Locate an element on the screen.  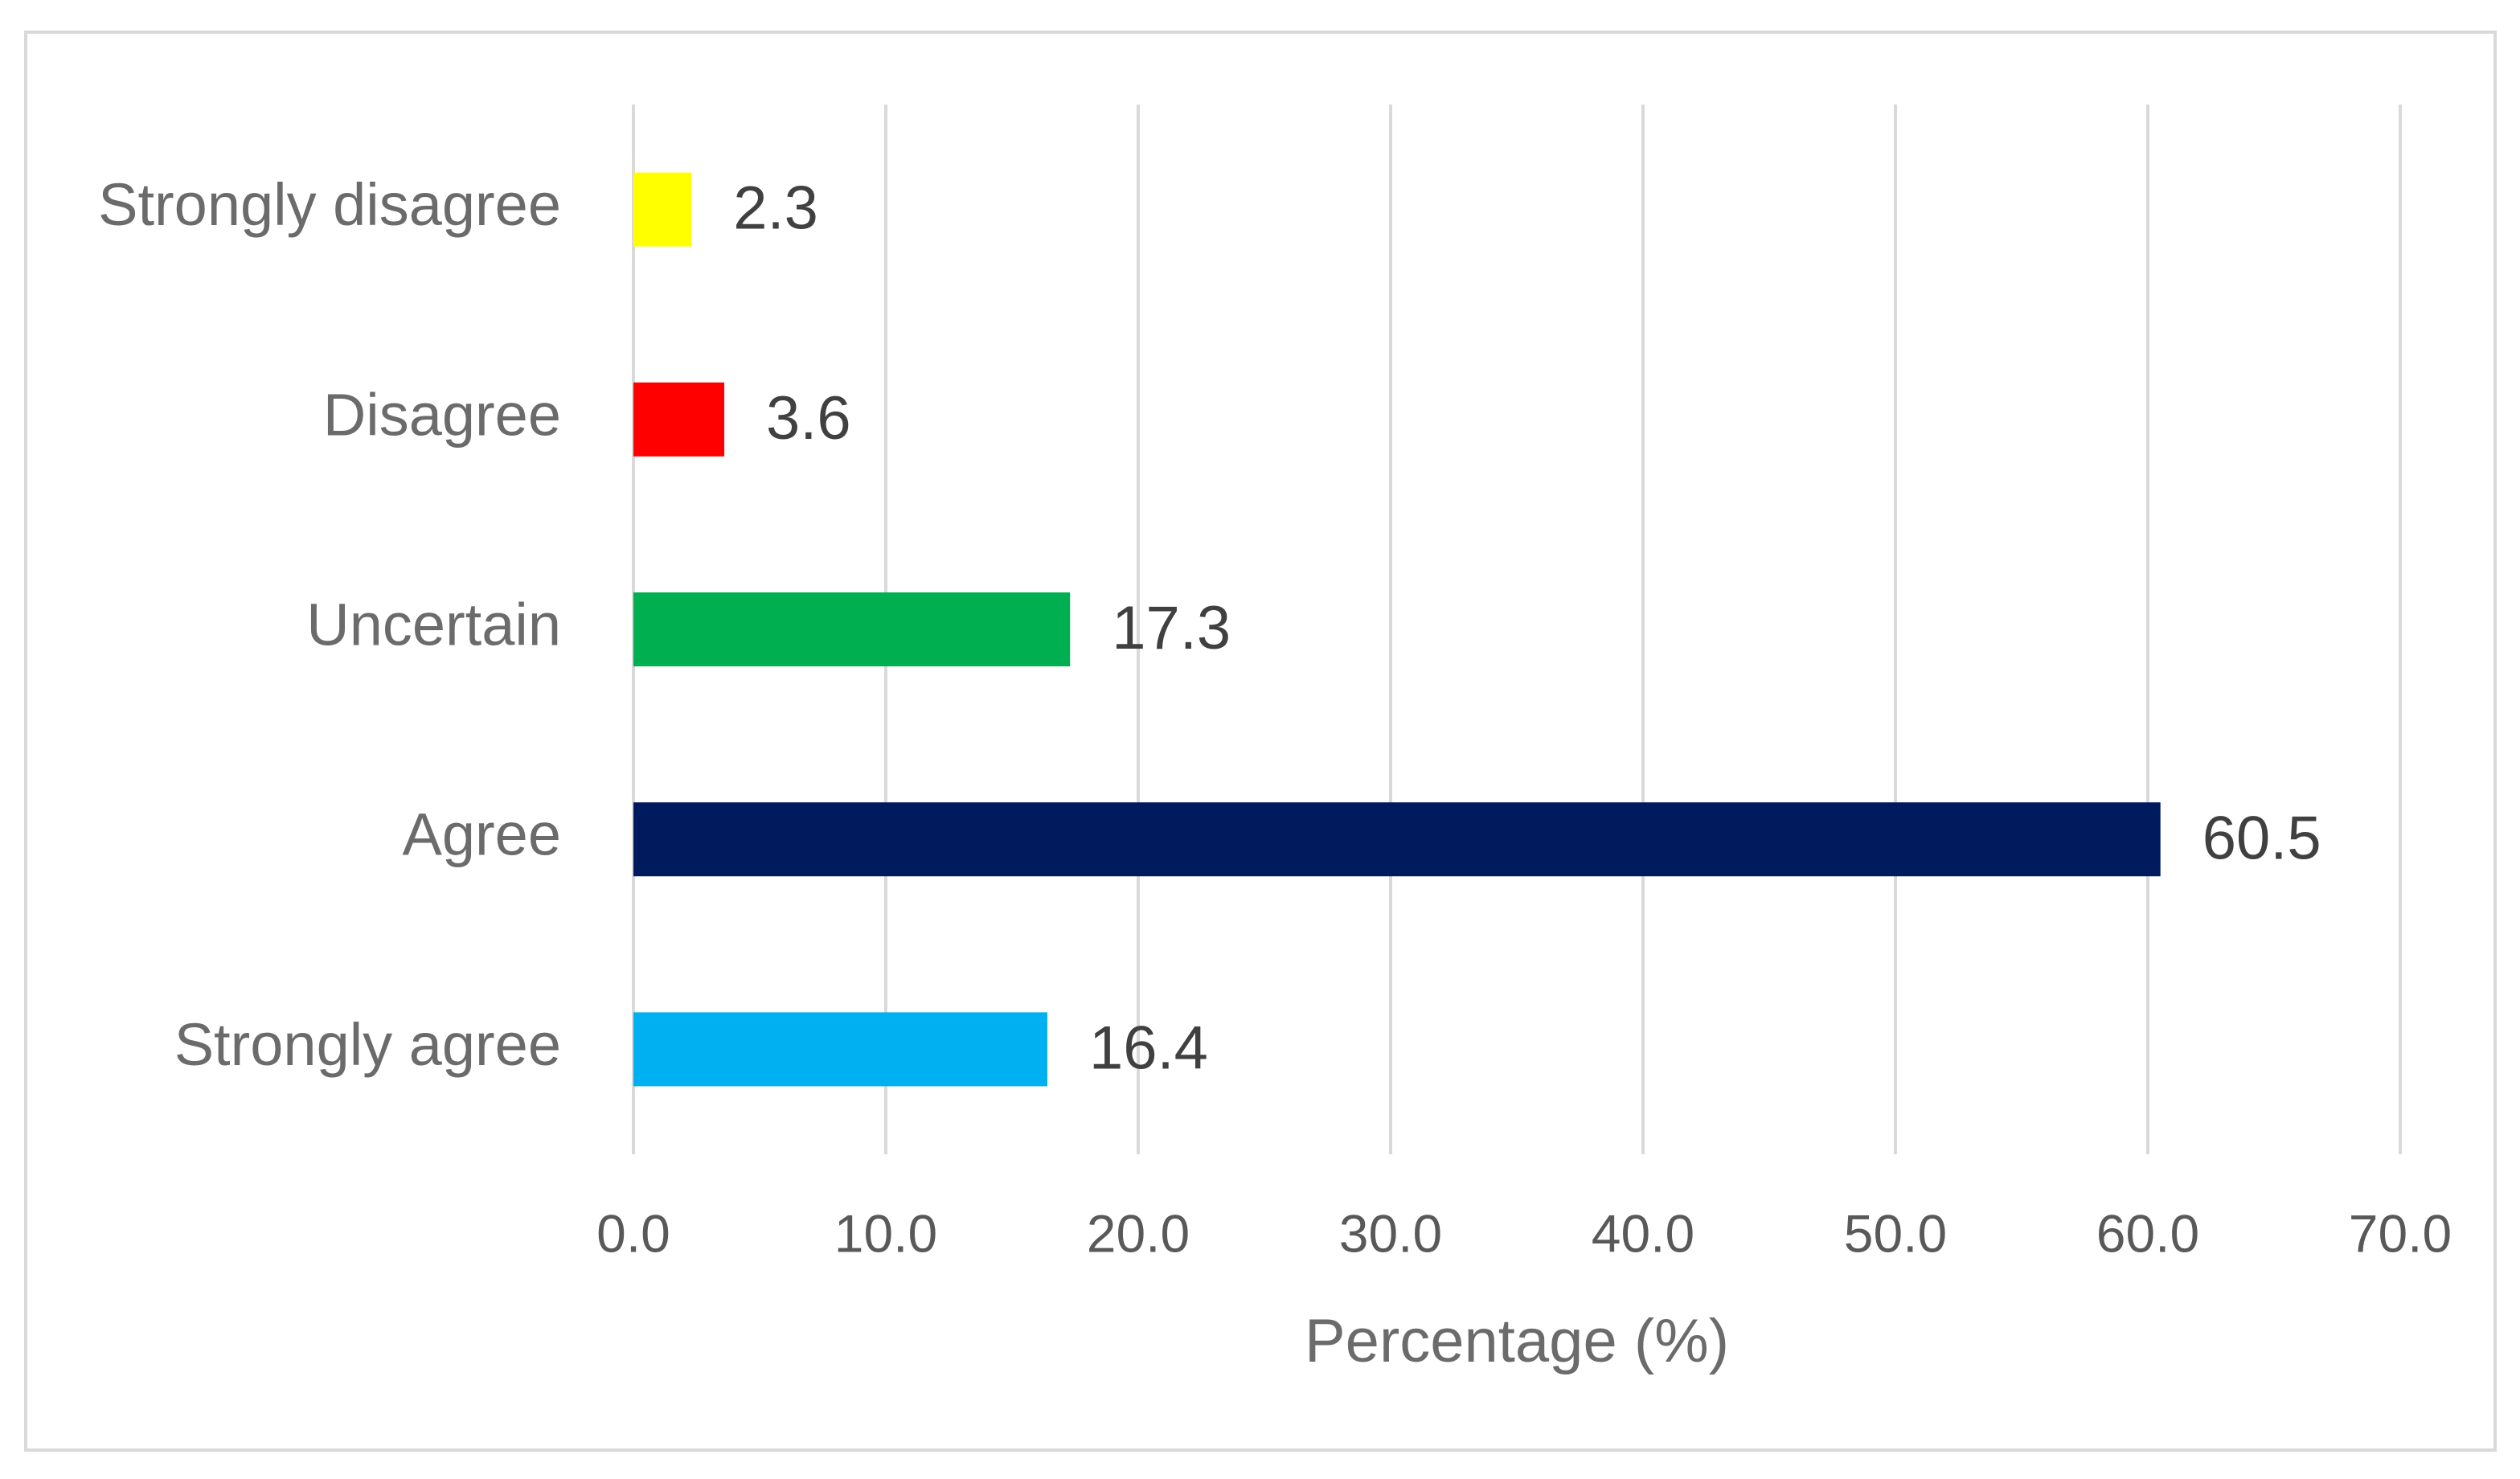
x-tick-label: 20.0 is located at coordinates (1138, 1233).